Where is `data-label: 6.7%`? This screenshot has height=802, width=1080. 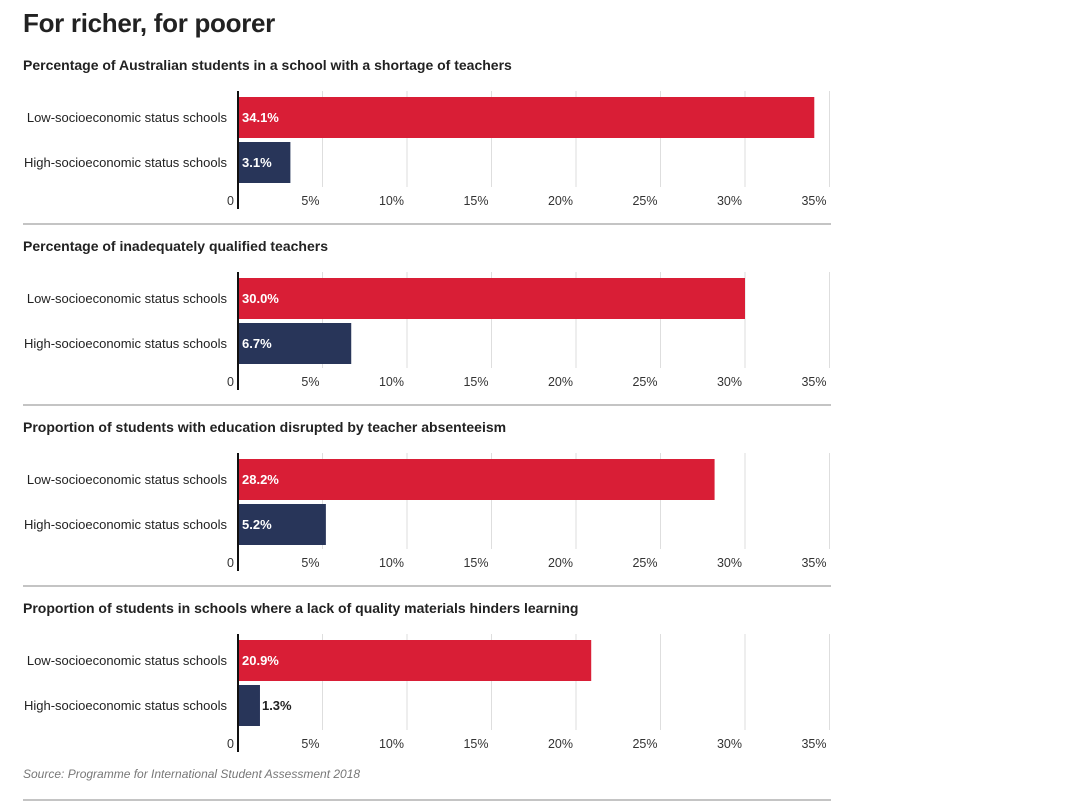 data-label: 6.7% is located at coordinates (257, 343).